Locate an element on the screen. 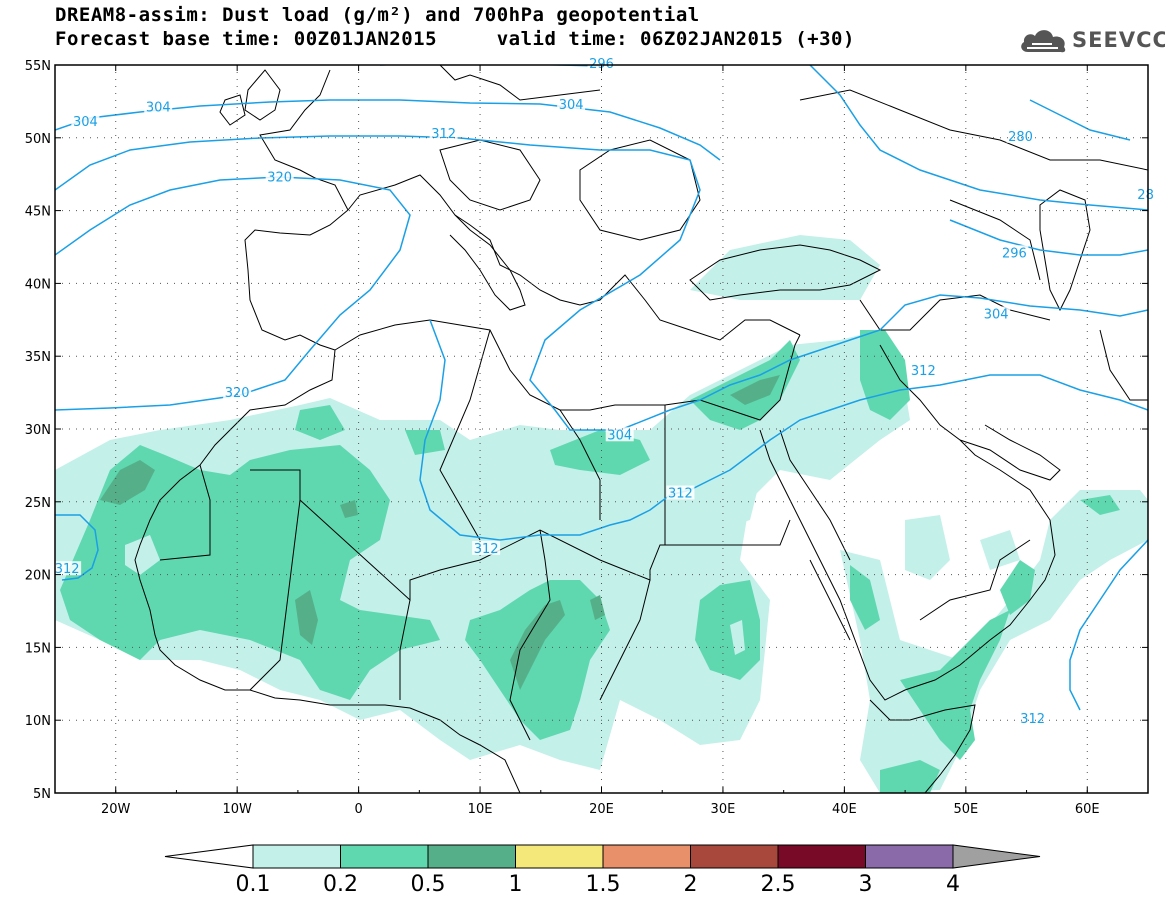  lat-tick-label: 35N is located at coordinates (38, 357).